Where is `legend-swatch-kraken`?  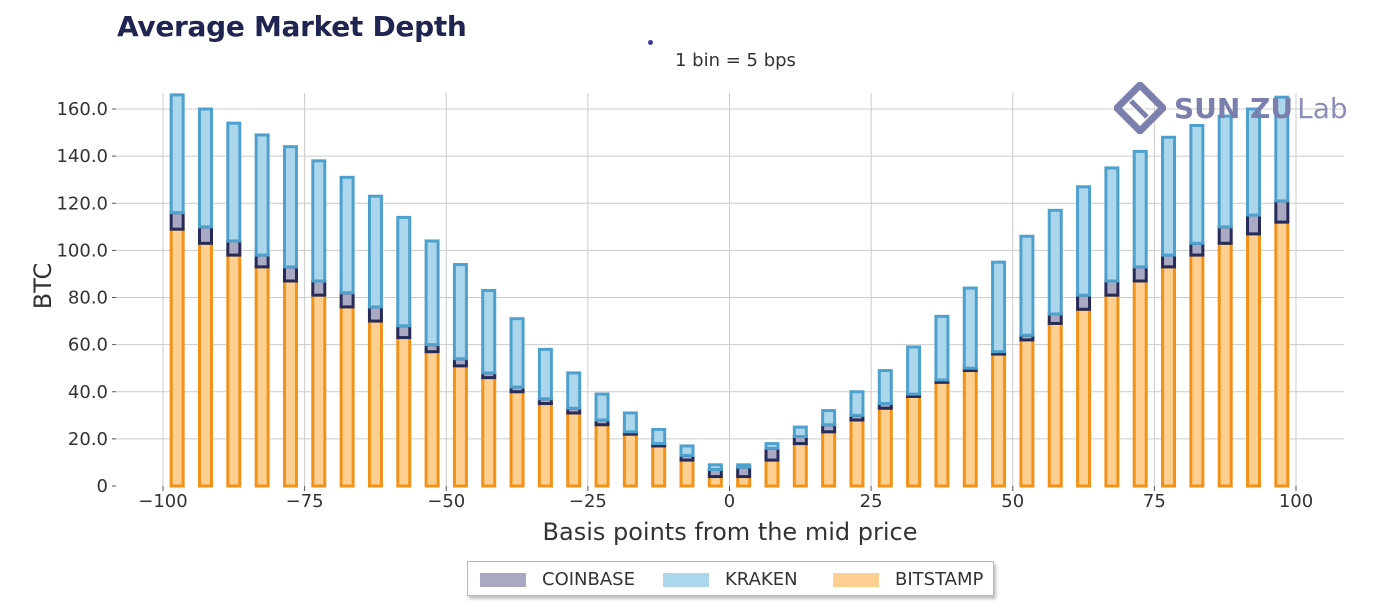 legend-swatch-kraken is located at coordinates (686, 579).